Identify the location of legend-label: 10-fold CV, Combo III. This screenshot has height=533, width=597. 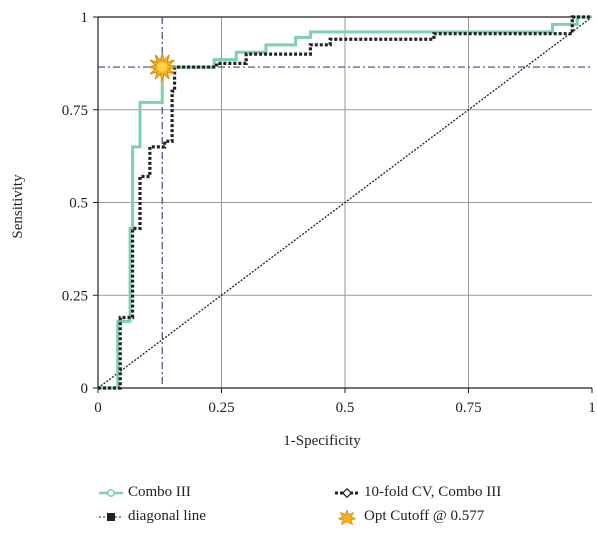
(433, 492).